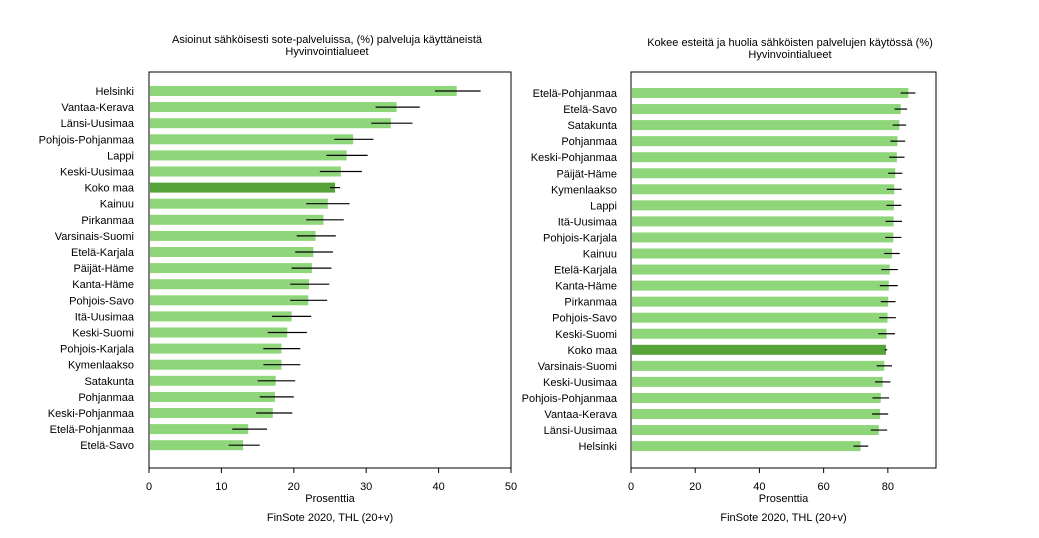 This screenshot has height=538, width=1039. I want to click on bar-etel-pohjanmaa, so click(199, 429).